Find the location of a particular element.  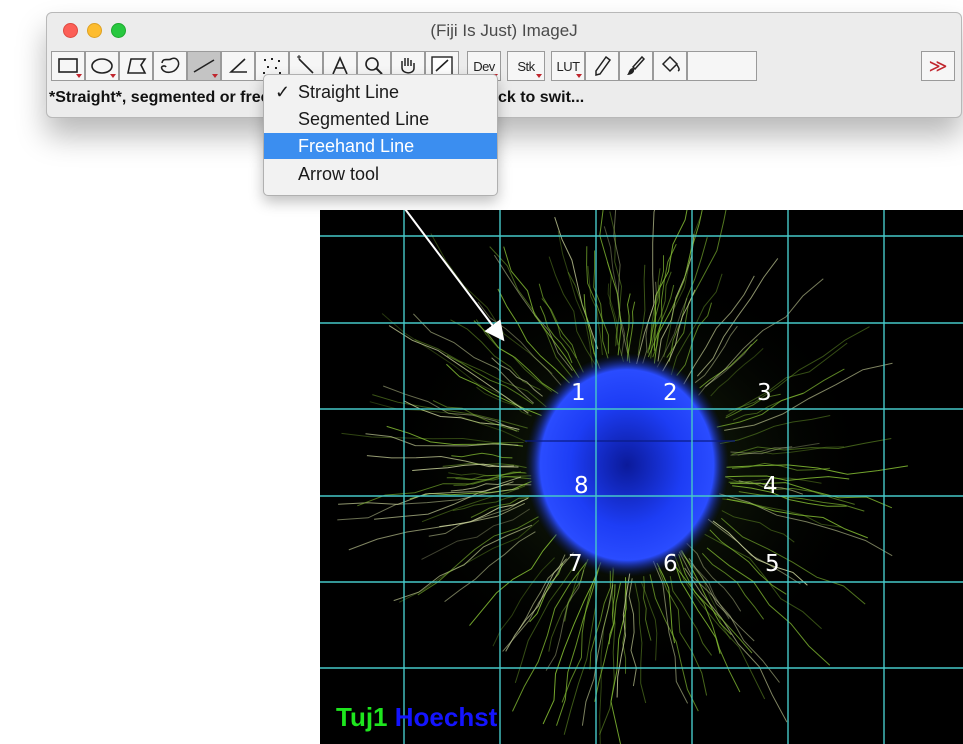

stk-menu-button: Stk is located at coordinates (526, 66).